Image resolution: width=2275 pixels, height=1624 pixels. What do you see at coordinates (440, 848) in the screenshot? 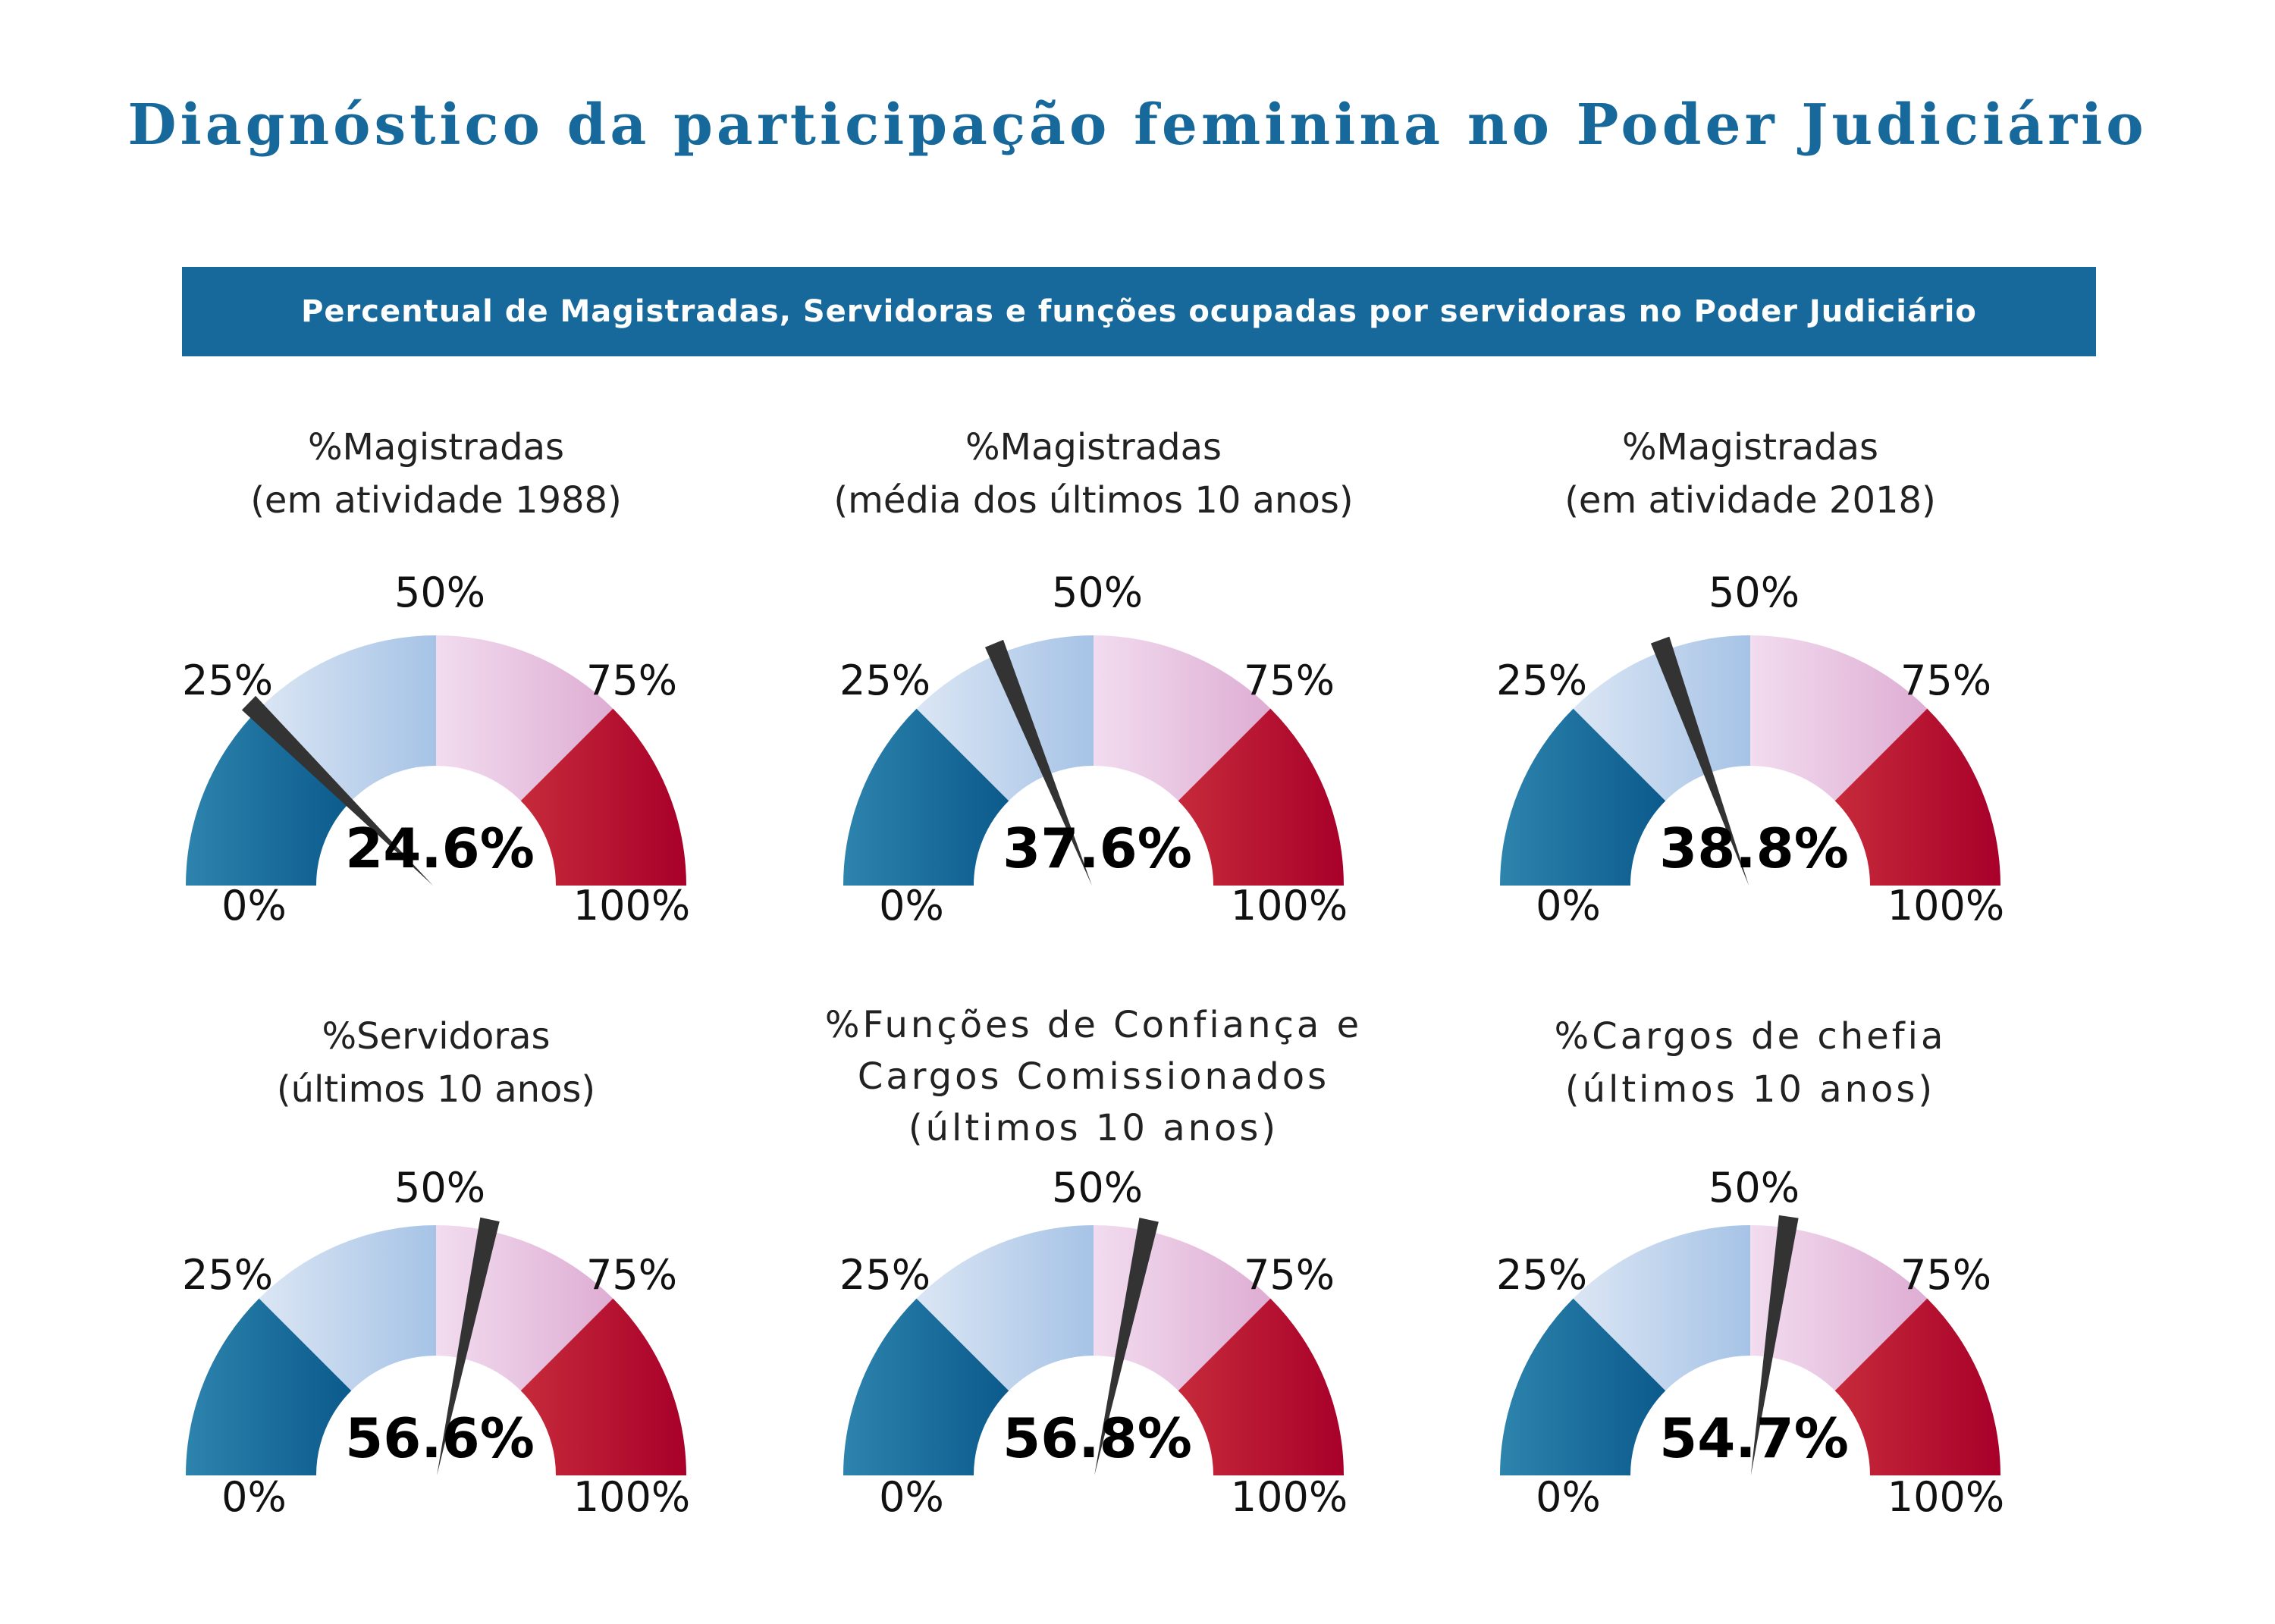
I see `gauge-value-label: 24.6%` at bounding box center [440, 848].